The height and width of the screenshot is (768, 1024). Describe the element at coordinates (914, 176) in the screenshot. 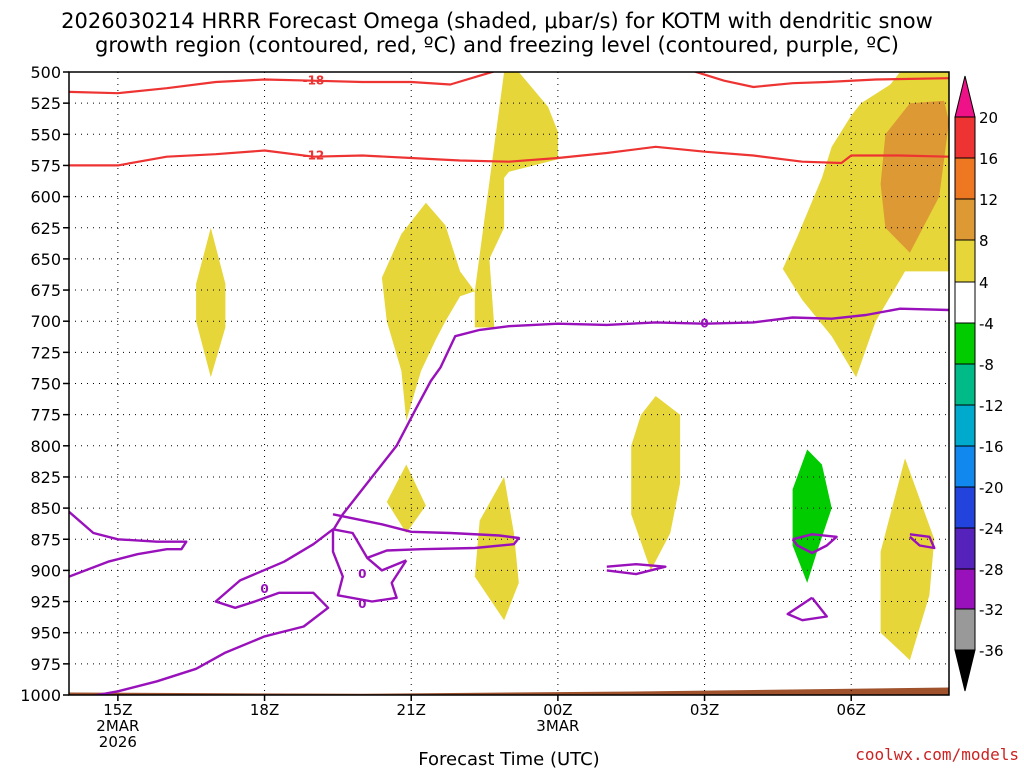

I see `omega-8-to-12-region` at that location.